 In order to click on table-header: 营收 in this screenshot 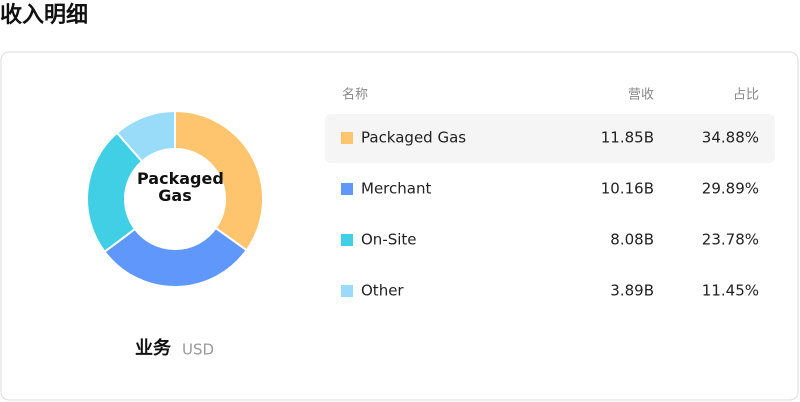, I will do `click(641, 95)`.